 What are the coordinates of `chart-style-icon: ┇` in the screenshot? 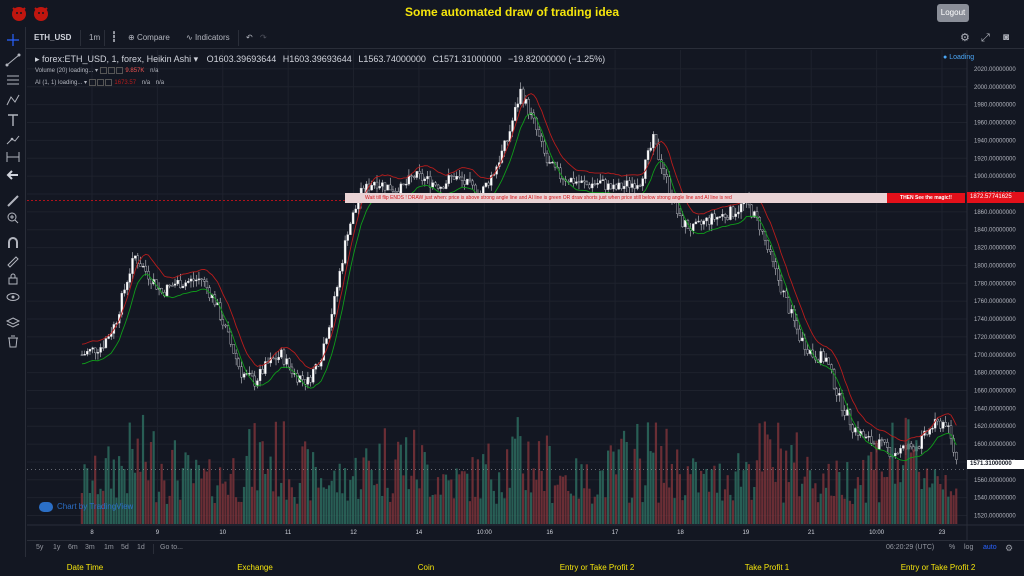 It's located at (114, 37).